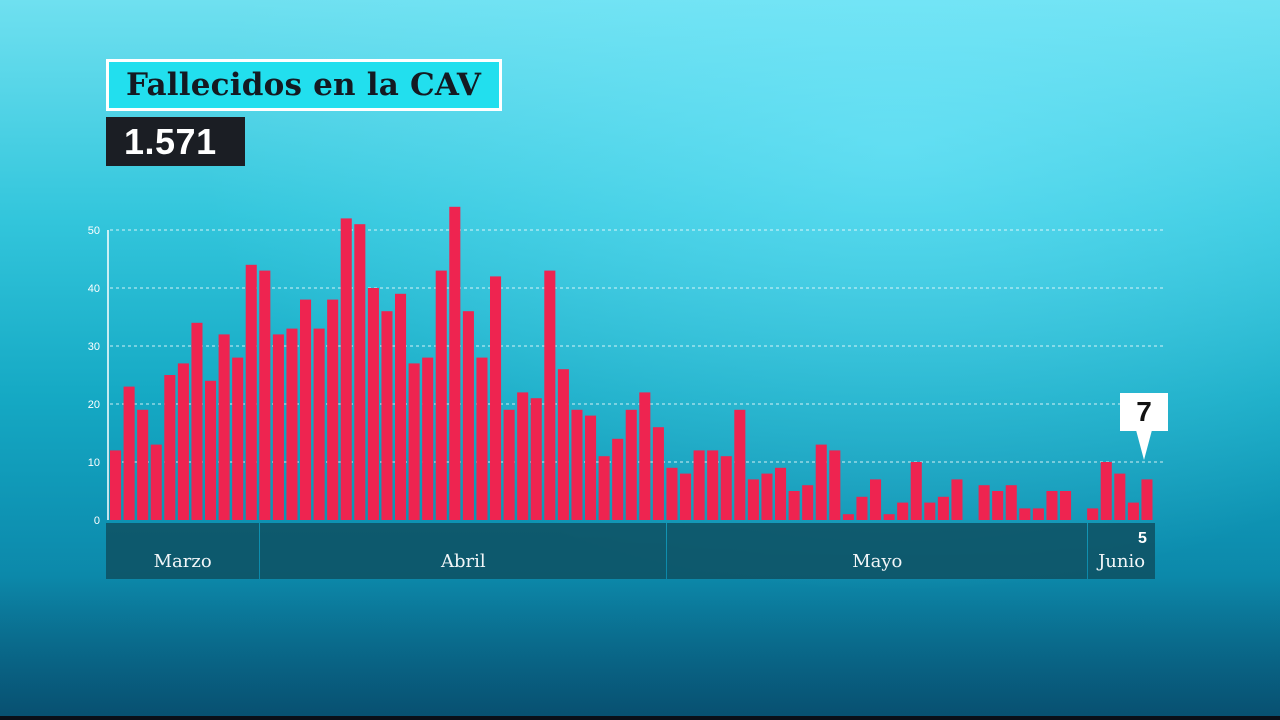 This screenshot has height=720, width=1280. Describe the element at coordinates (94, 231) in the screenshot. I see `y-tick-label: 50` at that location.